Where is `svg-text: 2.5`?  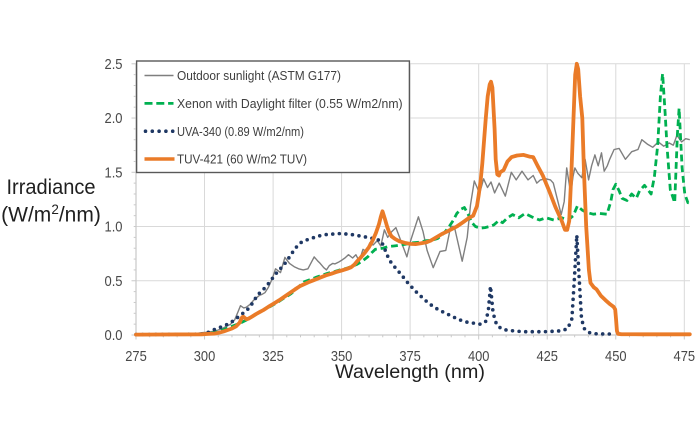 svg-text: 2.5 is located at coordinates (114, 64).